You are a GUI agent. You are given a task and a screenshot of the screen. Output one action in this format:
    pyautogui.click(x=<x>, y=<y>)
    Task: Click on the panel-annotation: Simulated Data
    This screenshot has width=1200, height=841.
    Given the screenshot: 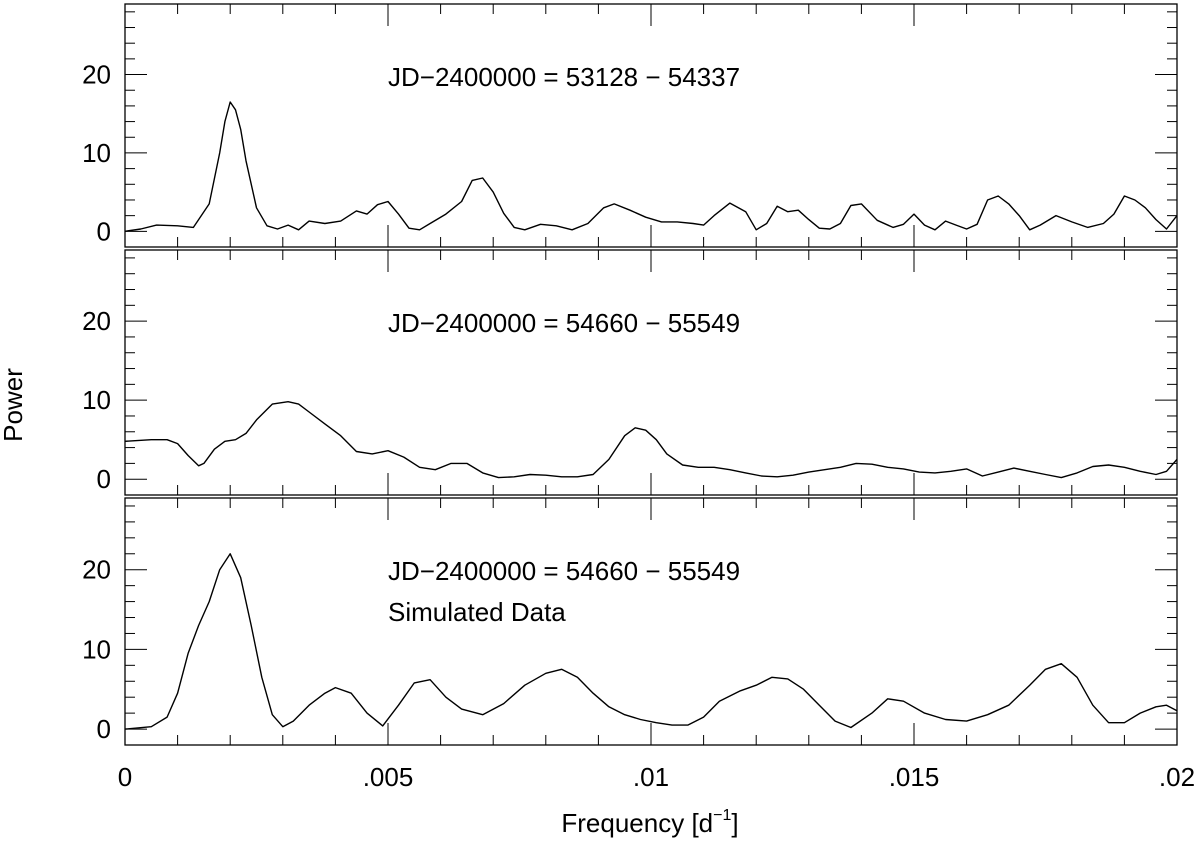 What is the action you would take?
    pyautogui.click(x=477, y=612)
    